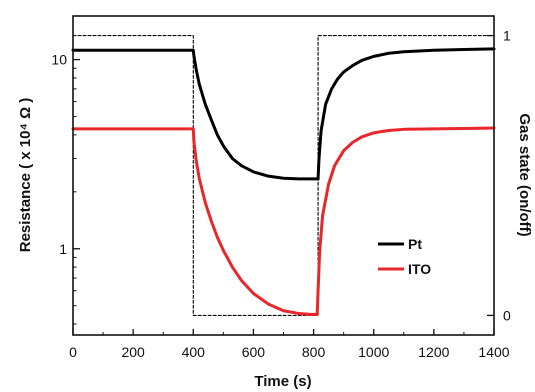  I want to click on y-axis-title: Resistance ( x 10⁴ Ω ), so click(25, 175).